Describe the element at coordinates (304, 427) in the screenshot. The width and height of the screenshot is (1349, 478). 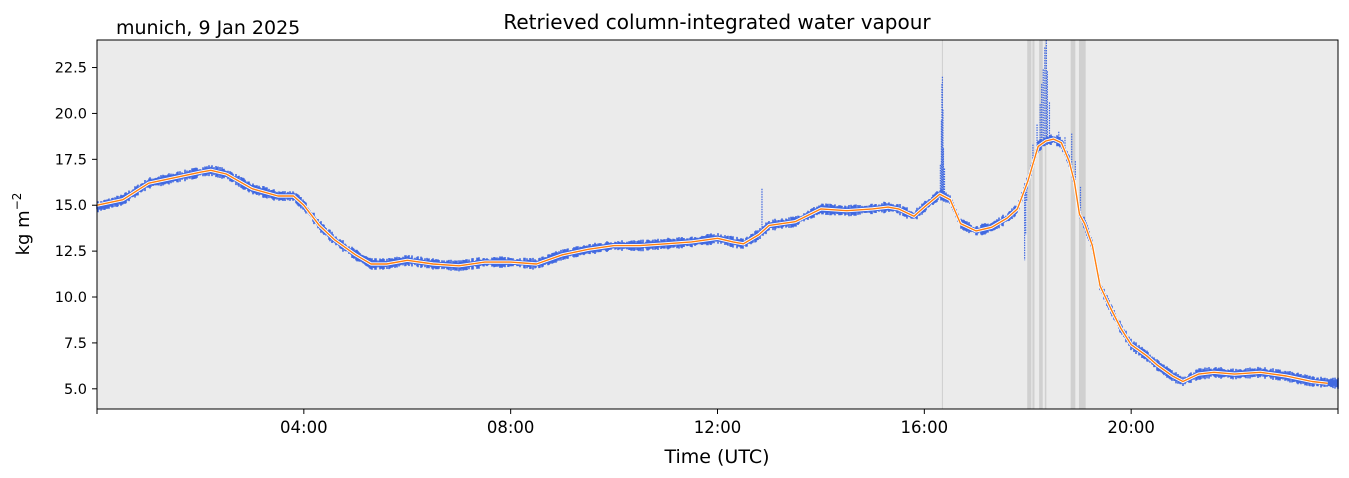
I see `x-tick-label: 04:00` at that location.